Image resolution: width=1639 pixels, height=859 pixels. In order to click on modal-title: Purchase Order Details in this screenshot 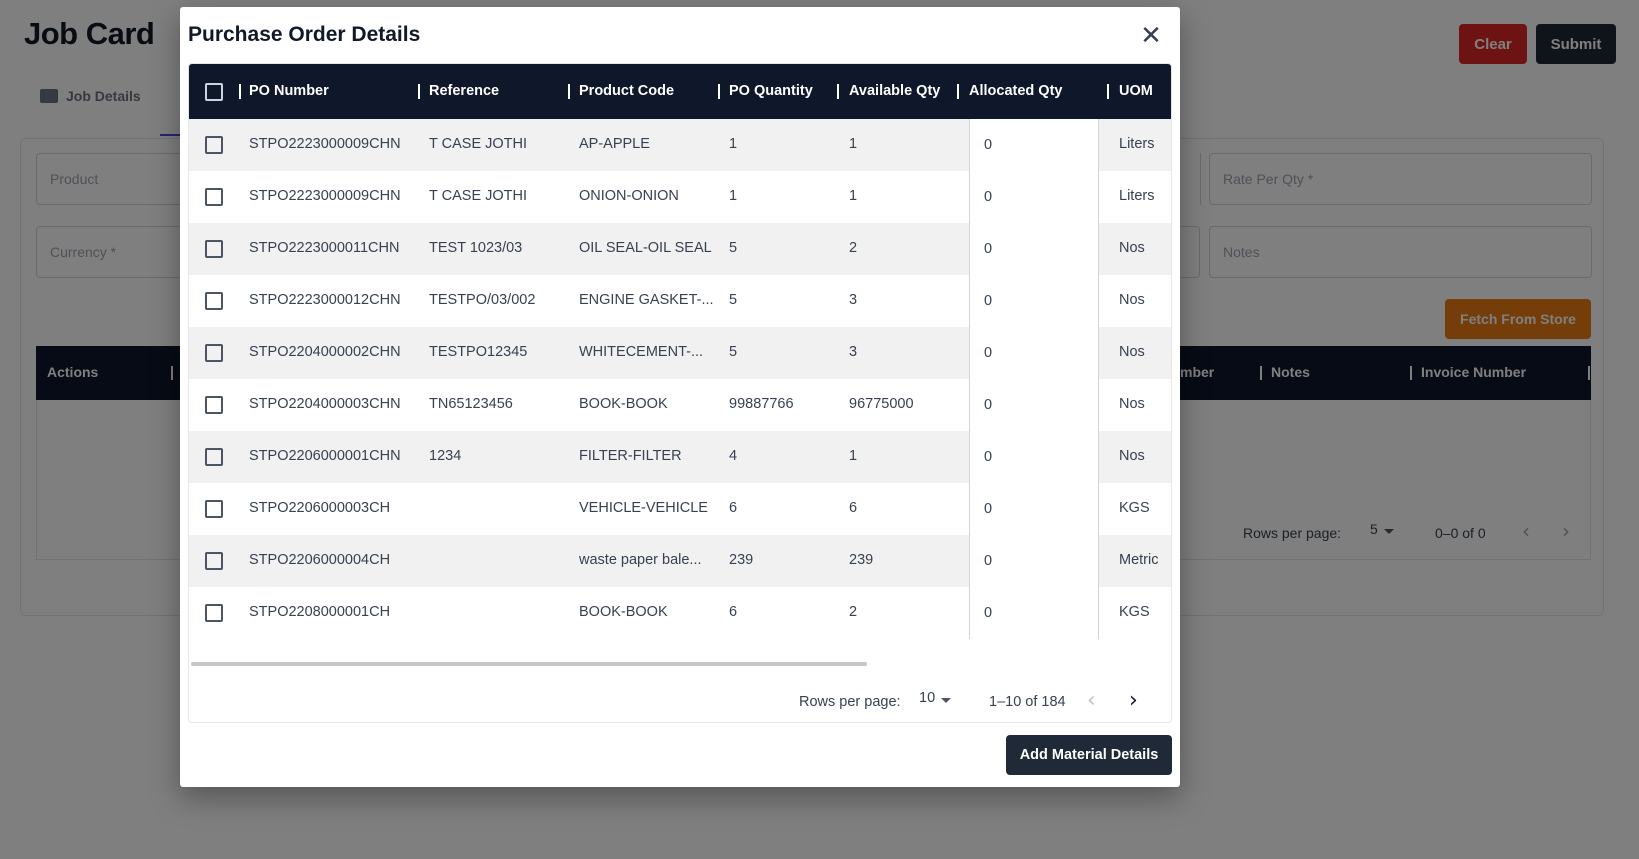, I will do `click(304, 34)`.